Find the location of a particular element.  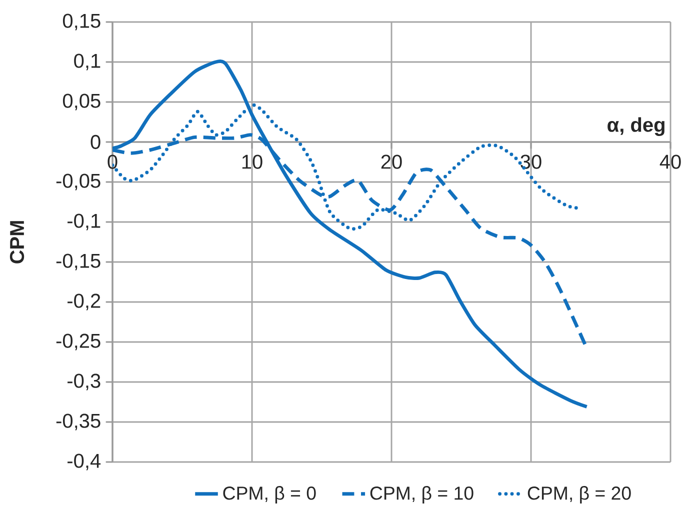

x-axis-title: α, deg is located at coordinates (636, 126).